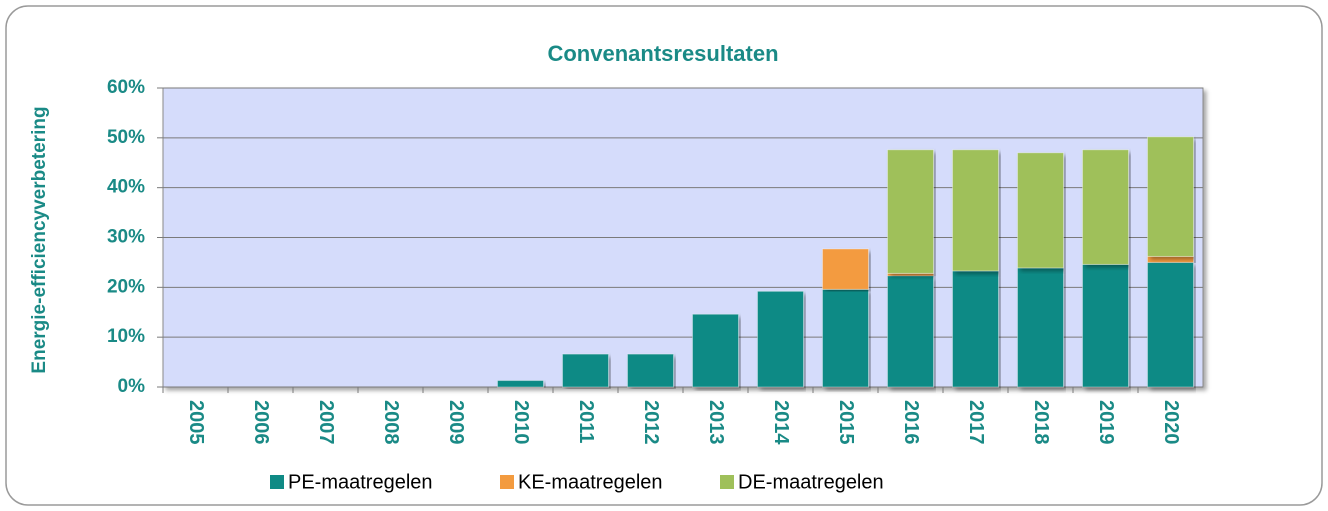 Image resolution: width=1328 pixels, height=511 pixels. Describe the element at coordinates (326, 422) in the screenshot. I see `x-tick-label: 2007` at that location.